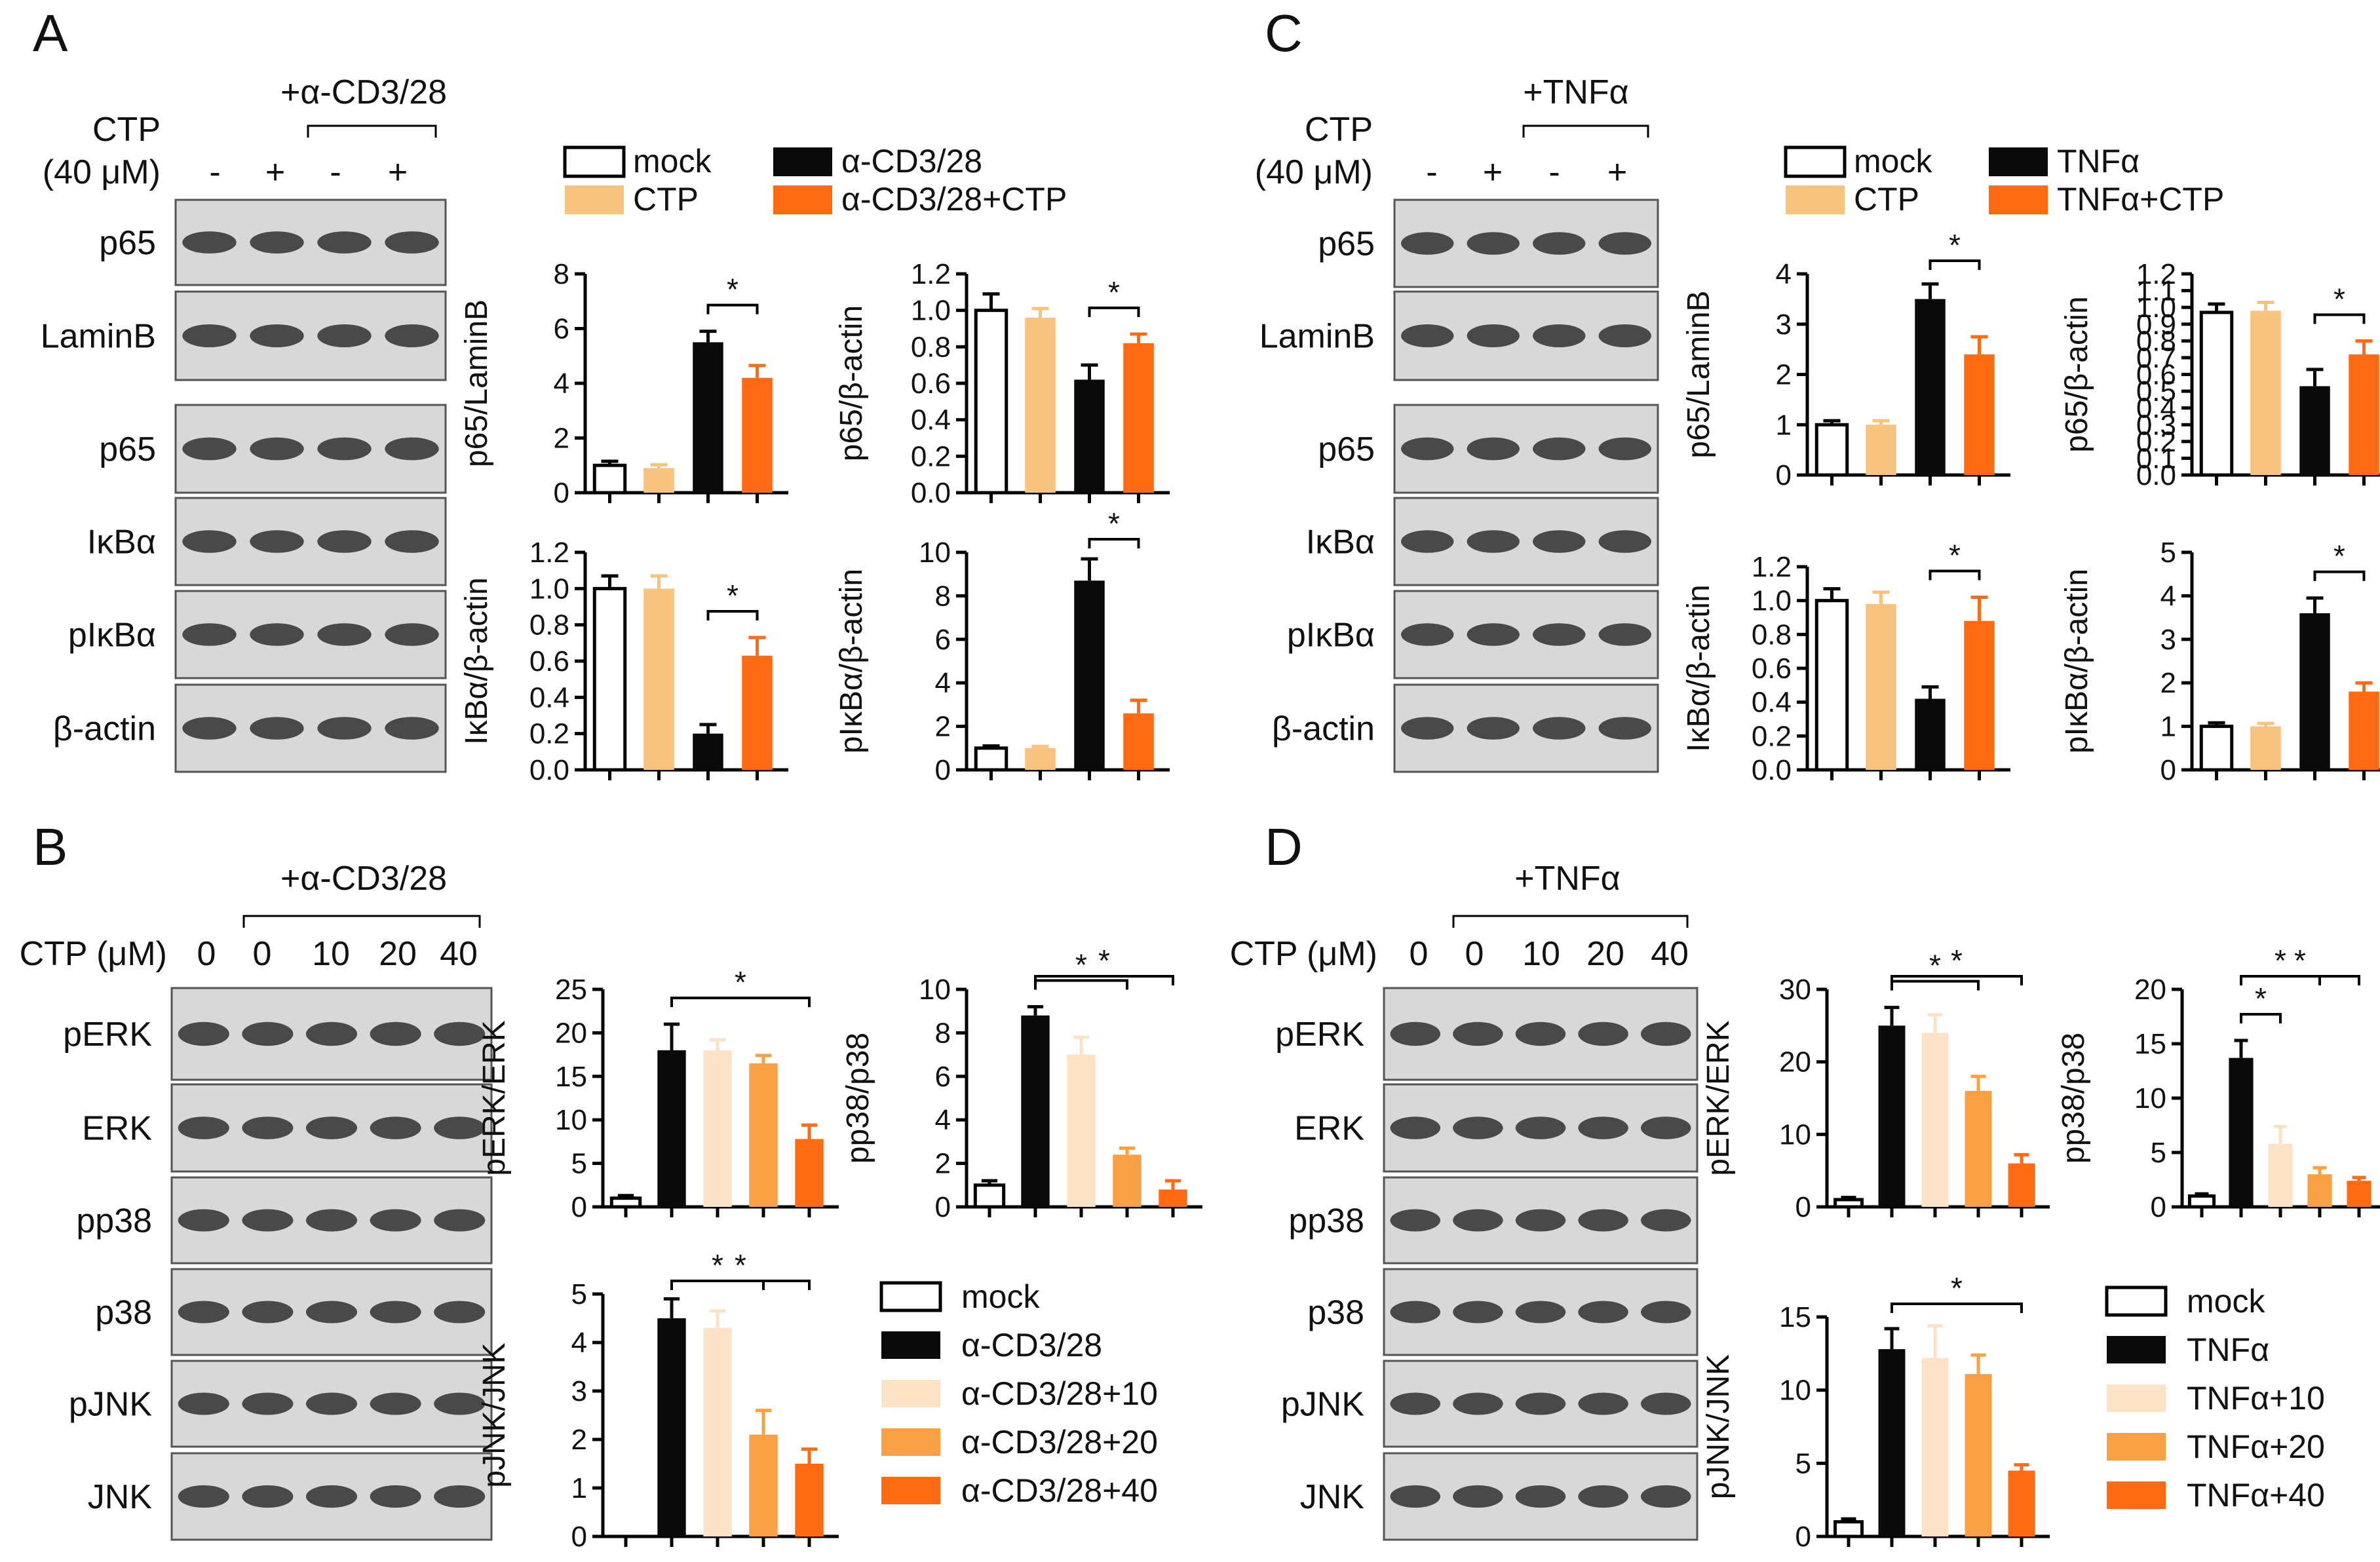  What do you see at coordinates (1576, 92) in the screenshot?
I see `treatment-label: +TNFα` at bounding box center [1576, 92].